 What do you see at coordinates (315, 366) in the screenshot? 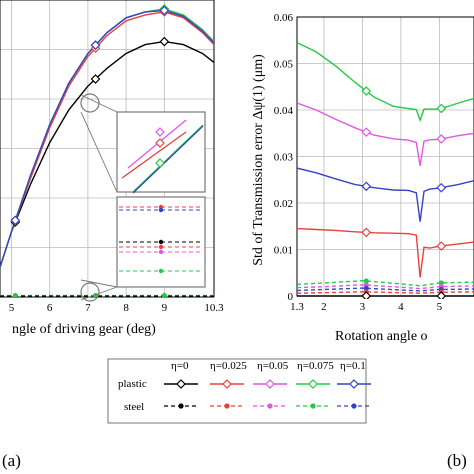
I see `legend-col-eta-0-075: η=0.075` at bounding box center [315, 366].